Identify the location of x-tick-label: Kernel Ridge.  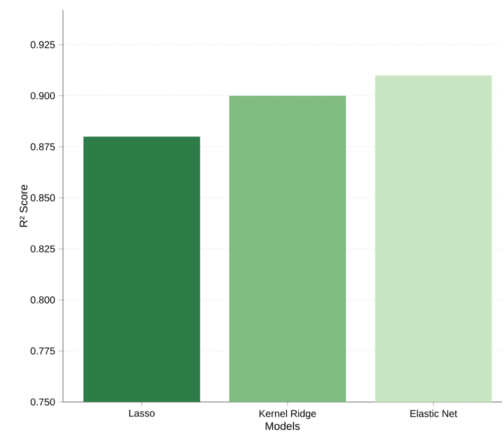
(288, 415).